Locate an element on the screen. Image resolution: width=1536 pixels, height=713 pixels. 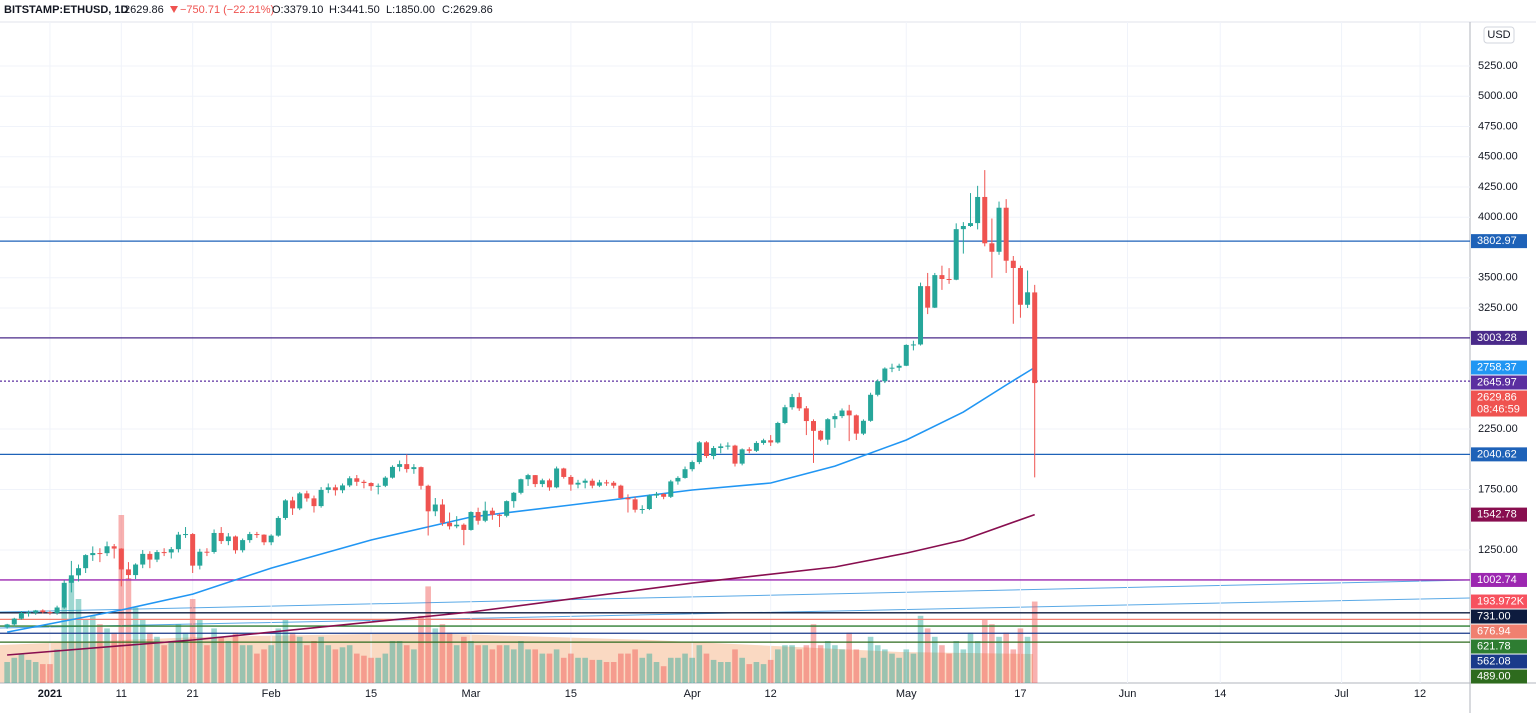
symbol: BITSTAMP:ETHUSD, 1D is located at coordinates (66, 10).